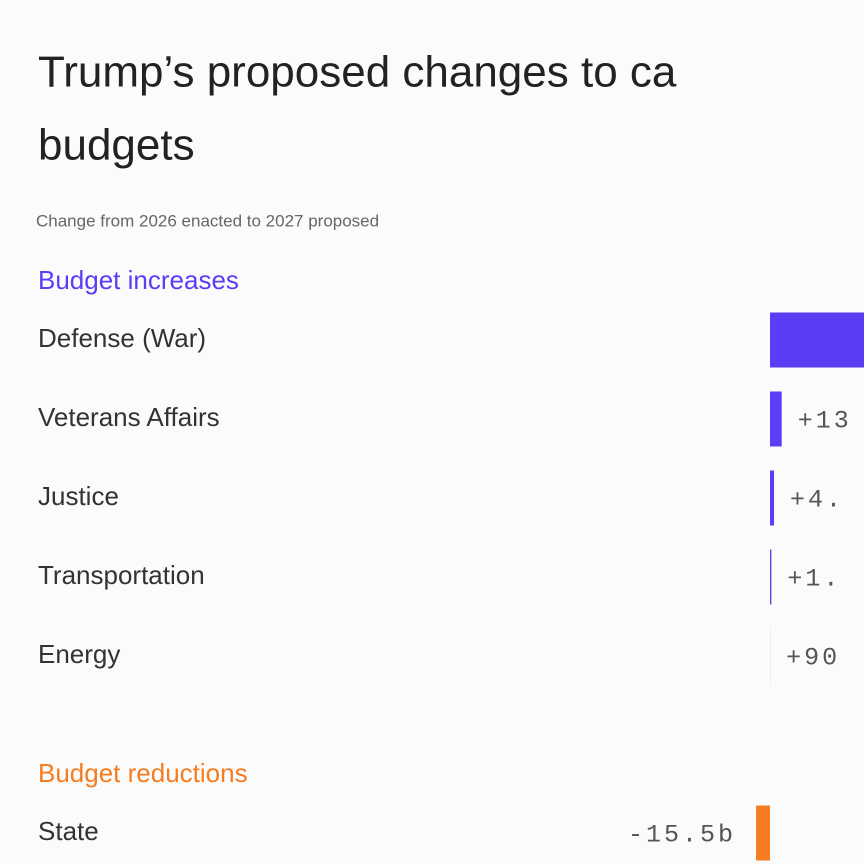 The image size is (864, 864). I want to click on category-label: Transportation, so click(121, 575).